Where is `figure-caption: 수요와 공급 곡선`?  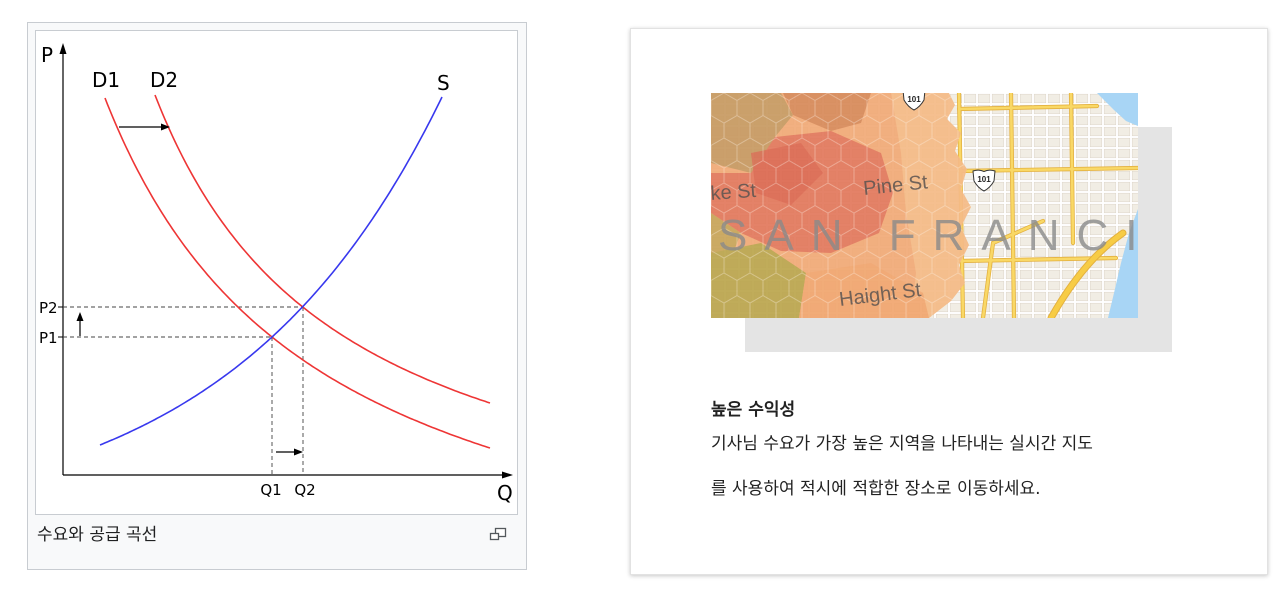
figure-caption: 수요와 공급 곡선 is located at coordinates (97, 535).